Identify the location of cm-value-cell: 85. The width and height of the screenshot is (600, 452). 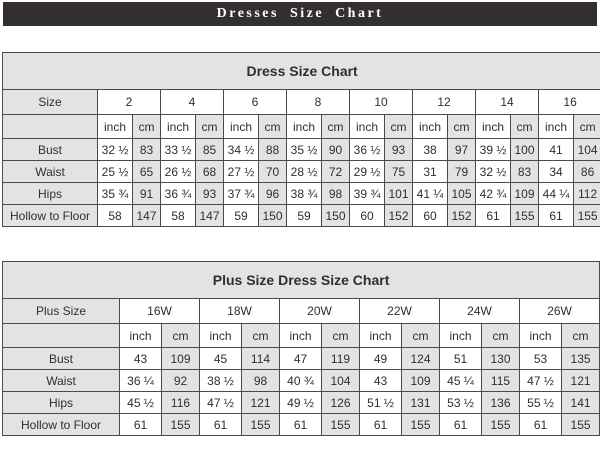
(210, 150).